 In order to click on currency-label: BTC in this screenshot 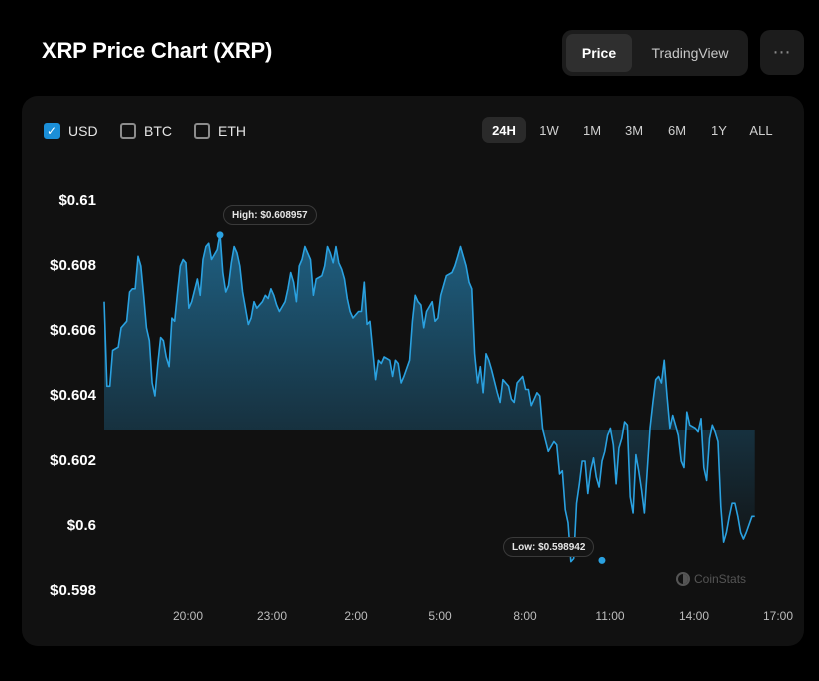, I will do `click(158, 131)`.